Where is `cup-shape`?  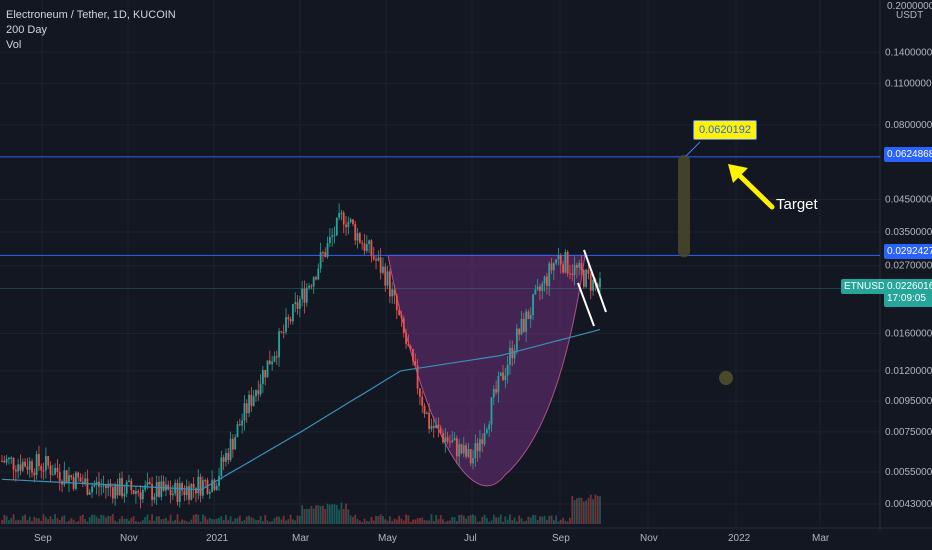
cup-shape is located at coordinates (486, 370).